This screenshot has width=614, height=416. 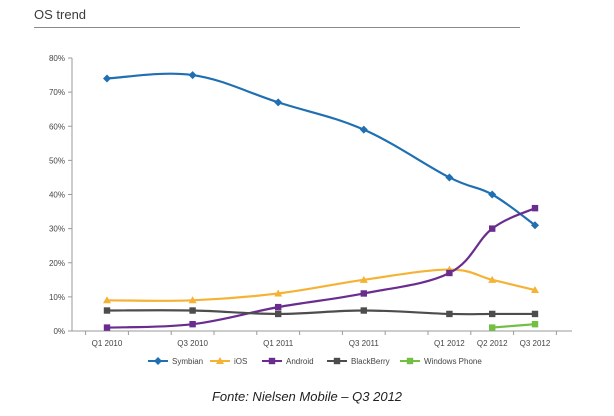 What do you see at coordinates (277, 27) in the screenshot?
I see `title-divider` at bounding box center [277, 27].